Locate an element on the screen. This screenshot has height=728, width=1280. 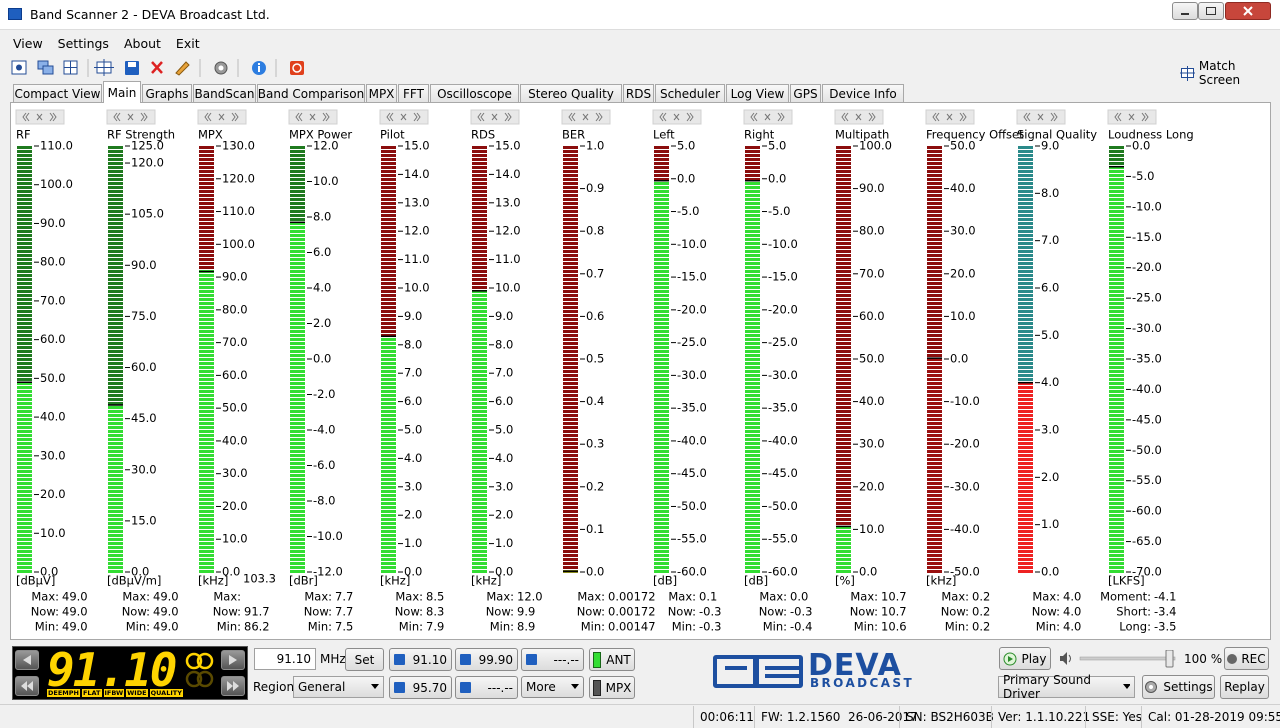
region-select: General is located at coordinates (338, 687).